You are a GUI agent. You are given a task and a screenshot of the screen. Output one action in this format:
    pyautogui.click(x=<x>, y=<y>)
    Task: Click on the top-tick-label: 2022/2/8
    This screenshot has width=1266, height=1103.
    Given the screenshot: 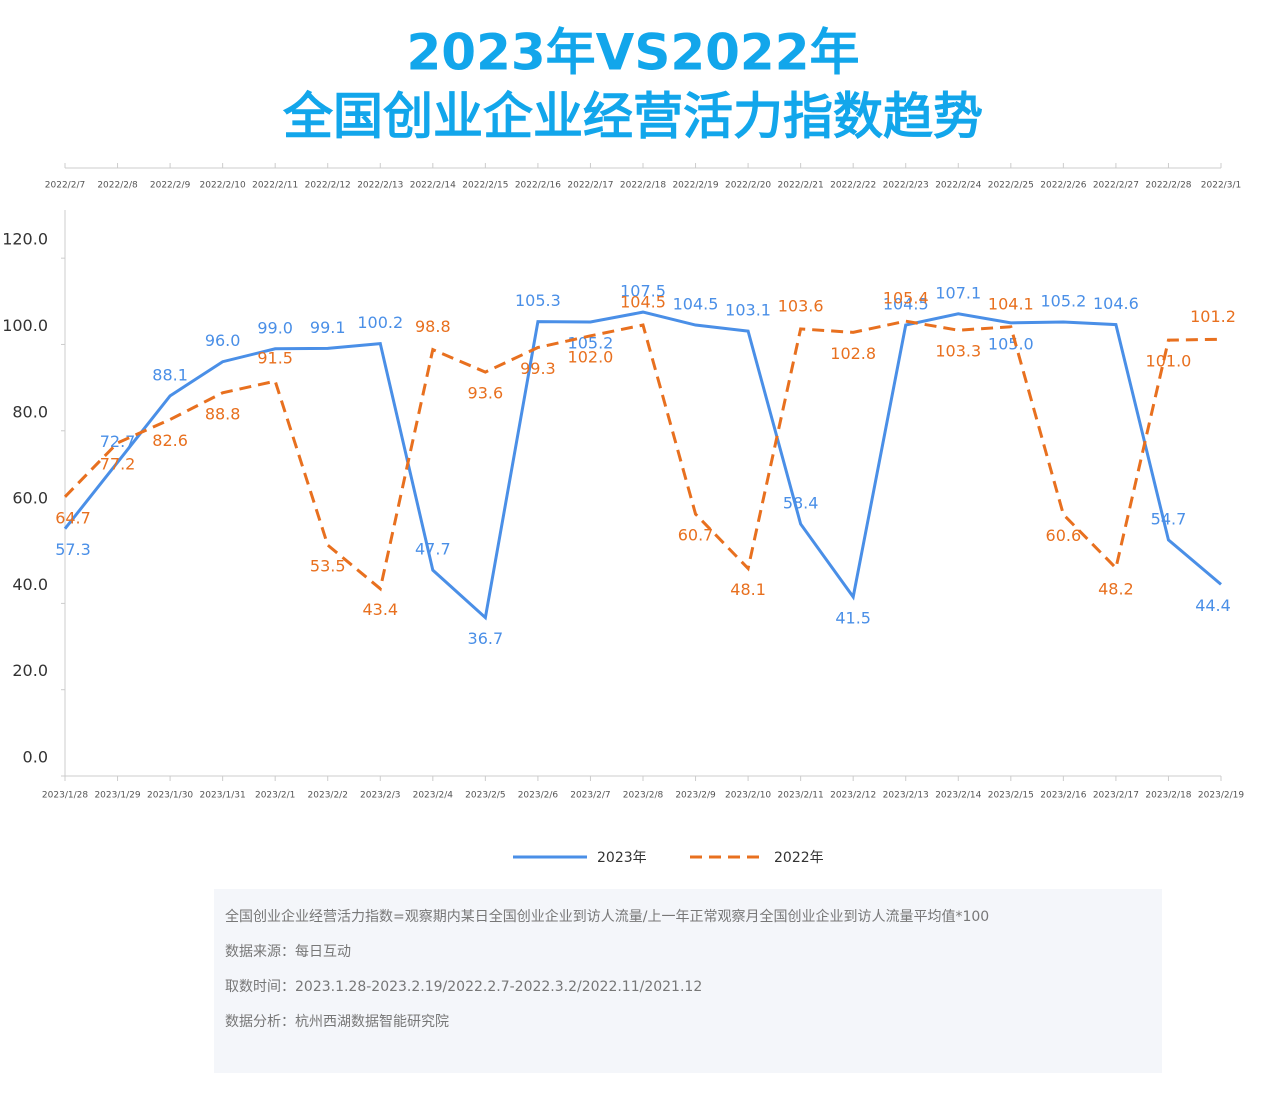 What is the action you would take?
    pyautogui.click(x=117, y=186)
    